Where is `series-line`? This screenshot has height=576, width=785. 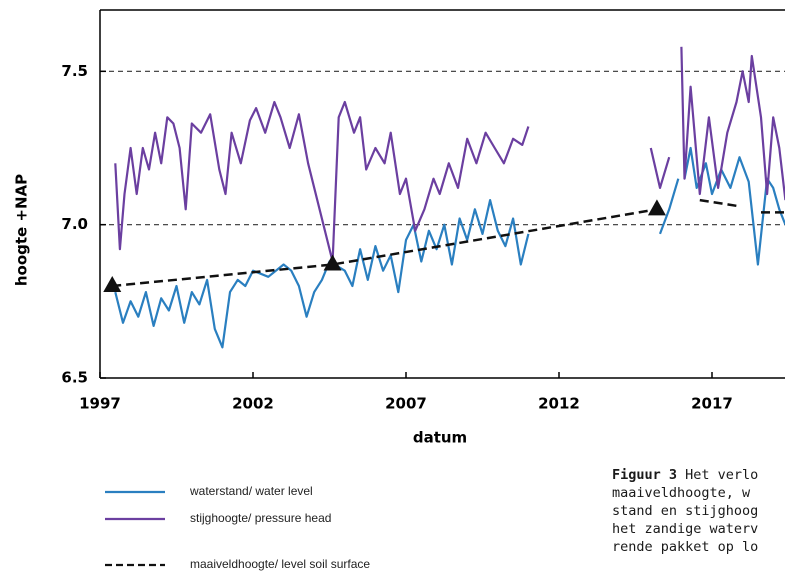 series-line is located at coordinates (448, 243).